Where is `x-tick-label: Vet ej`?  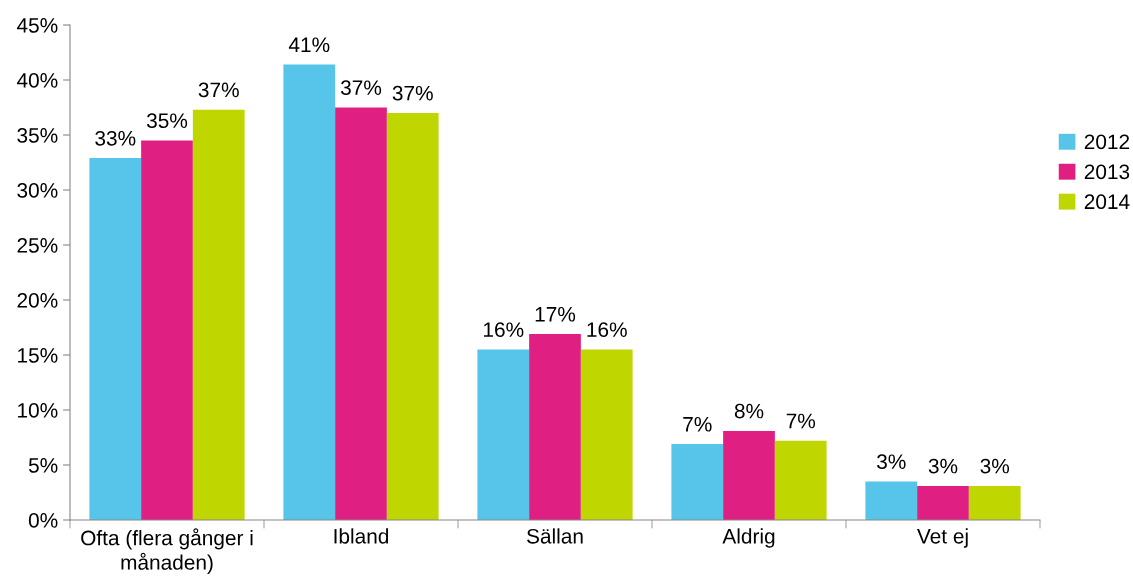 x-tick-label: Vet ej is located at coordinates (942, 538).